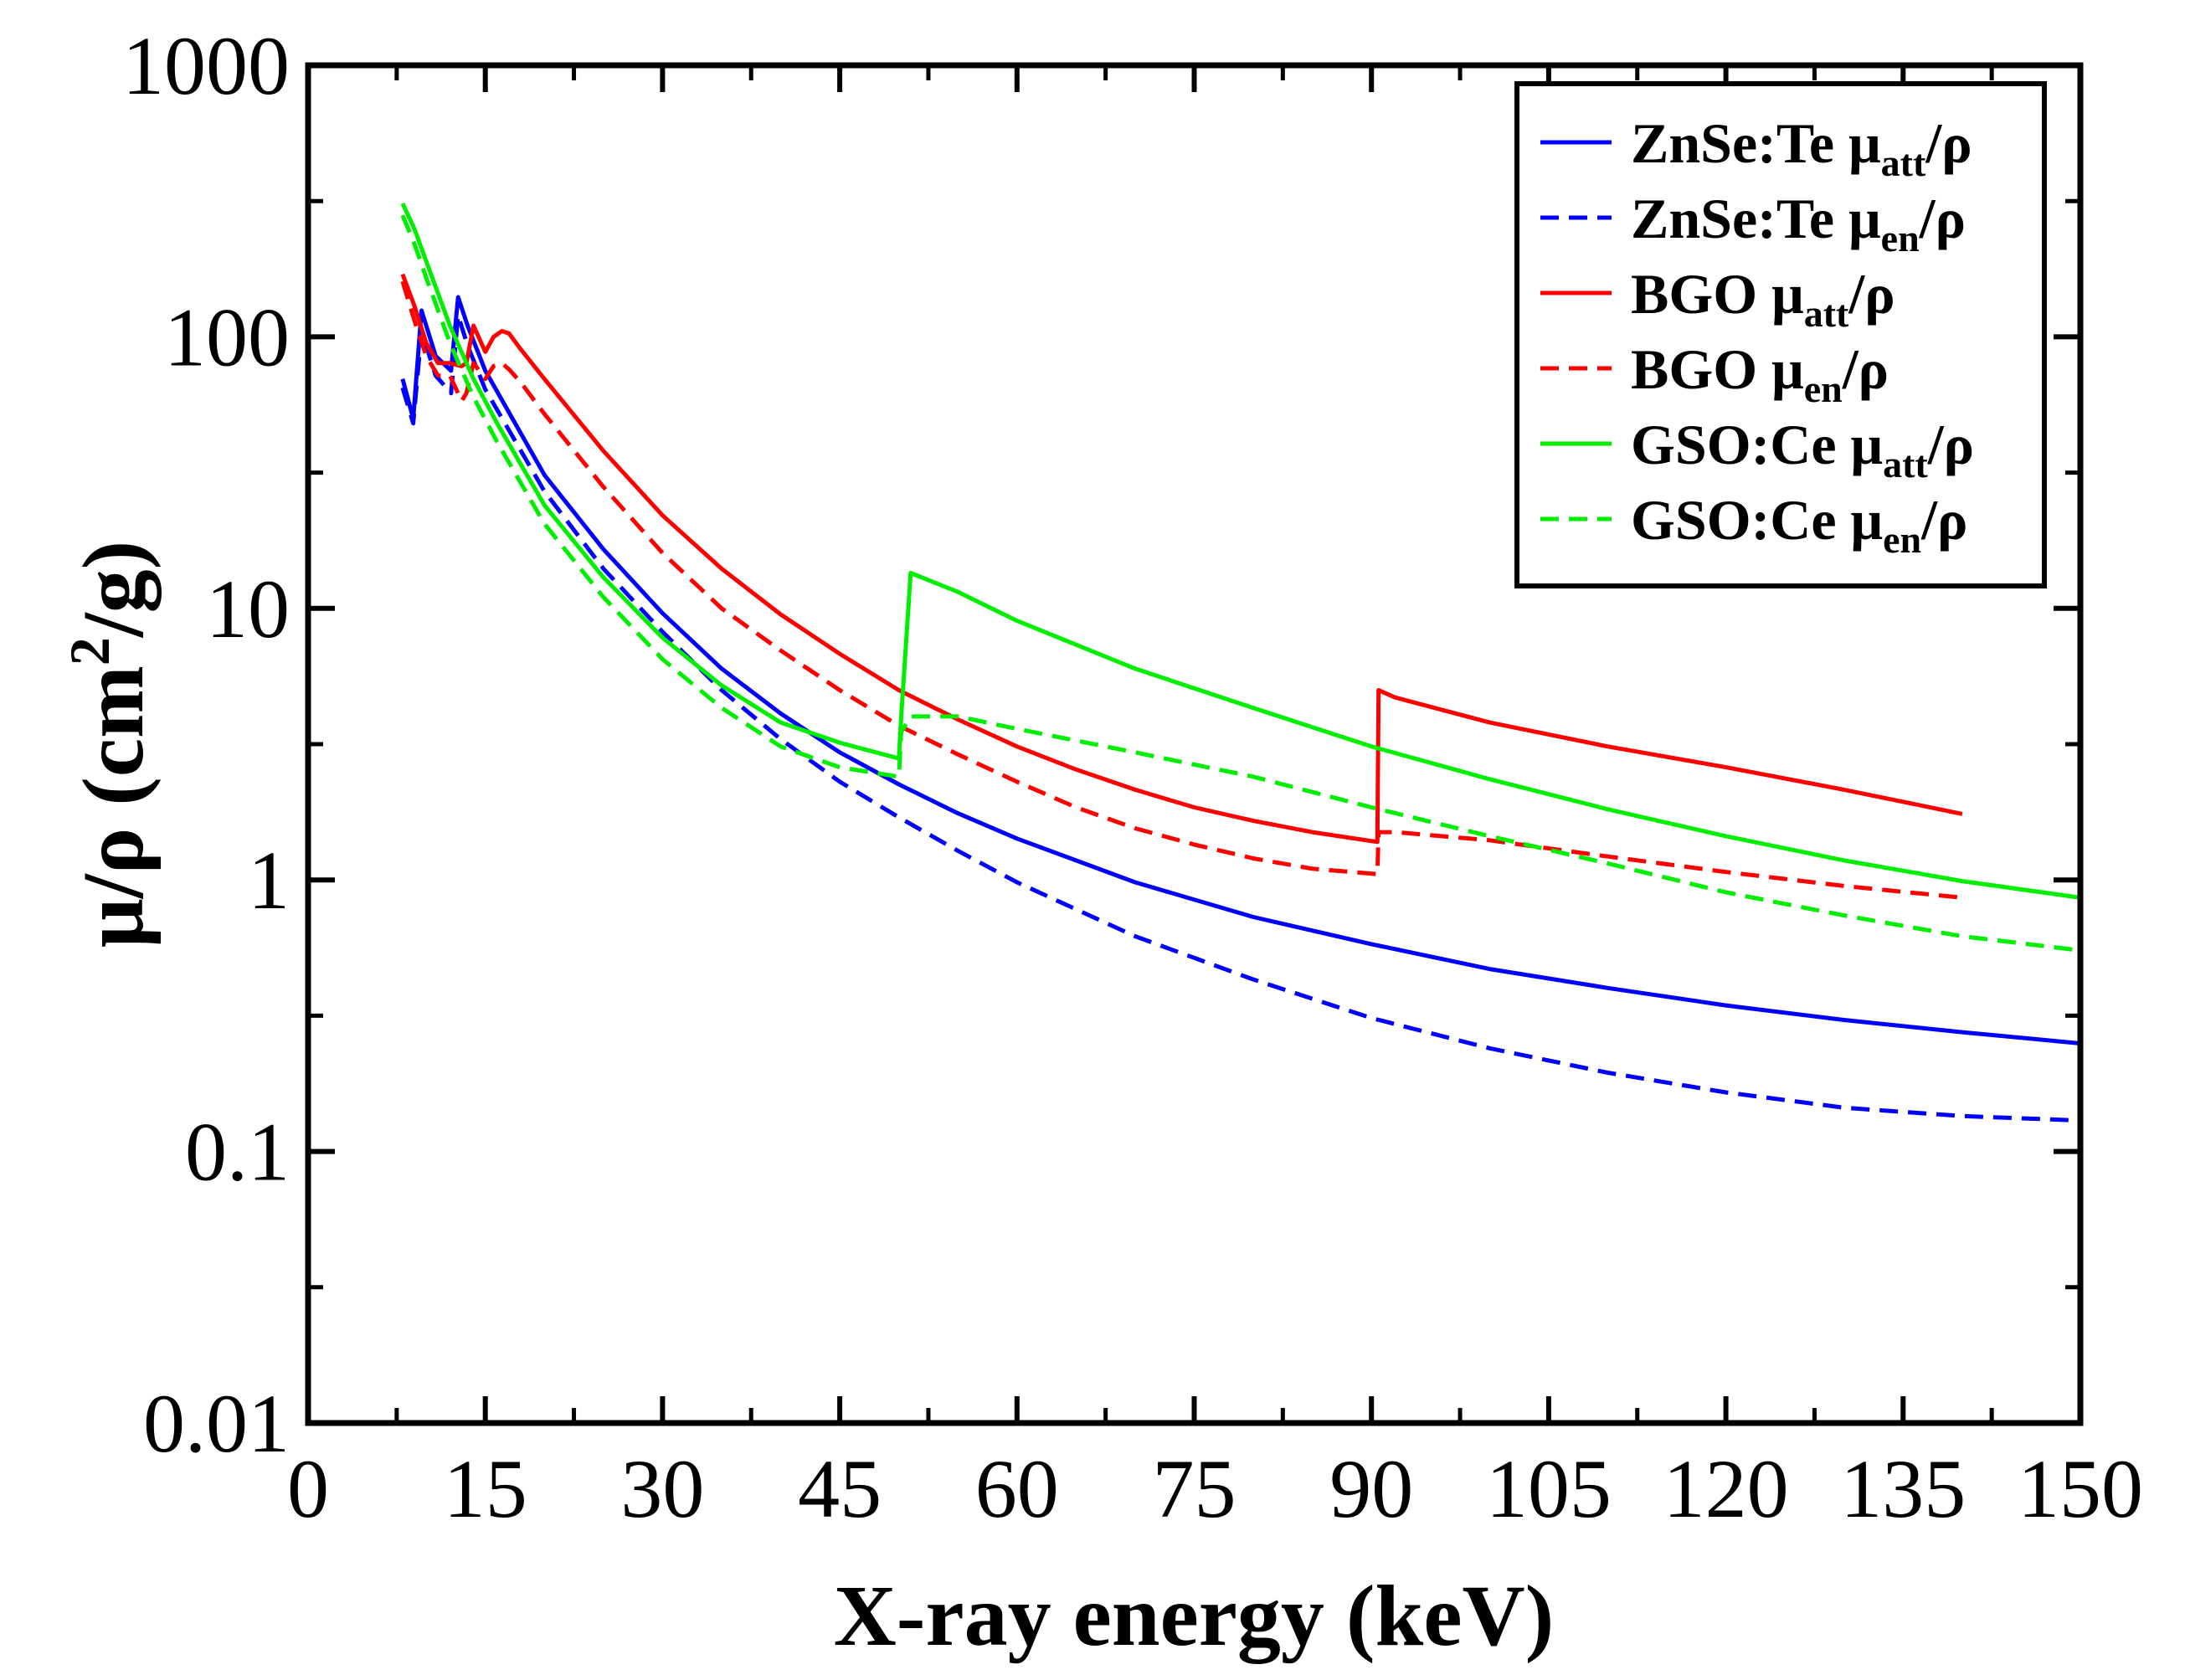  What do you see at coordinates (662, 1488) in the screenshot?
I see `x-tick-label: 30` at bounding box center [662, 1488].